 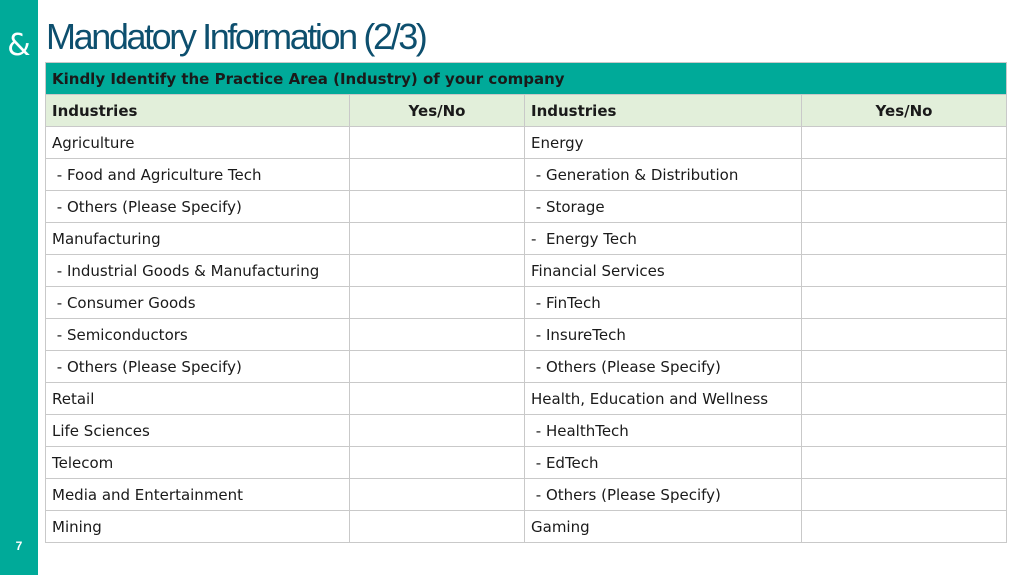 I want to click on side-bar, so click(x=19, y=287).